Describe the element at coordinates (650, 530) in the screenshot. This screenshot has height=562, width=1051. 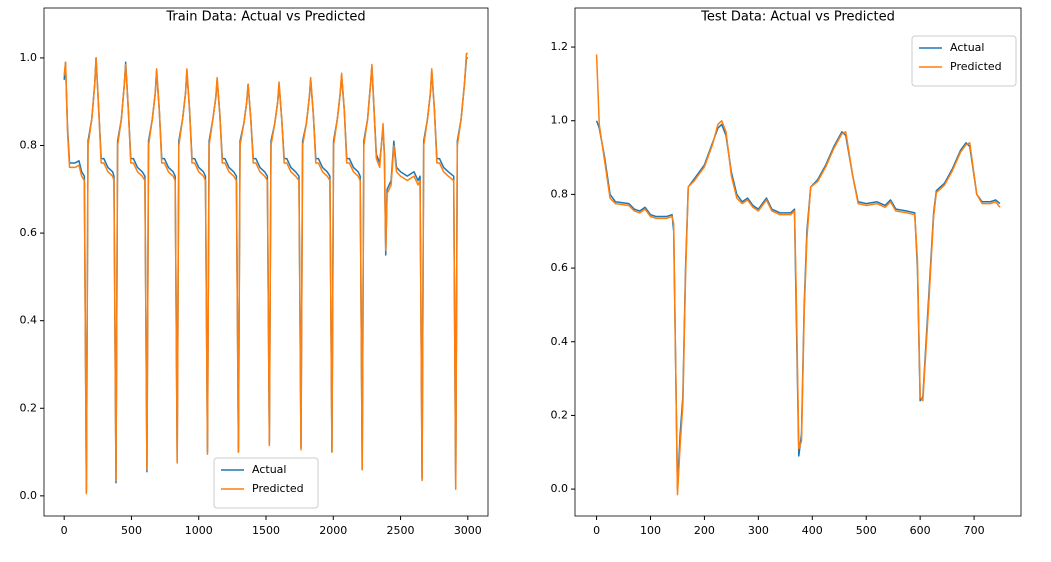
I see `x-tick-label: 100` at that location.